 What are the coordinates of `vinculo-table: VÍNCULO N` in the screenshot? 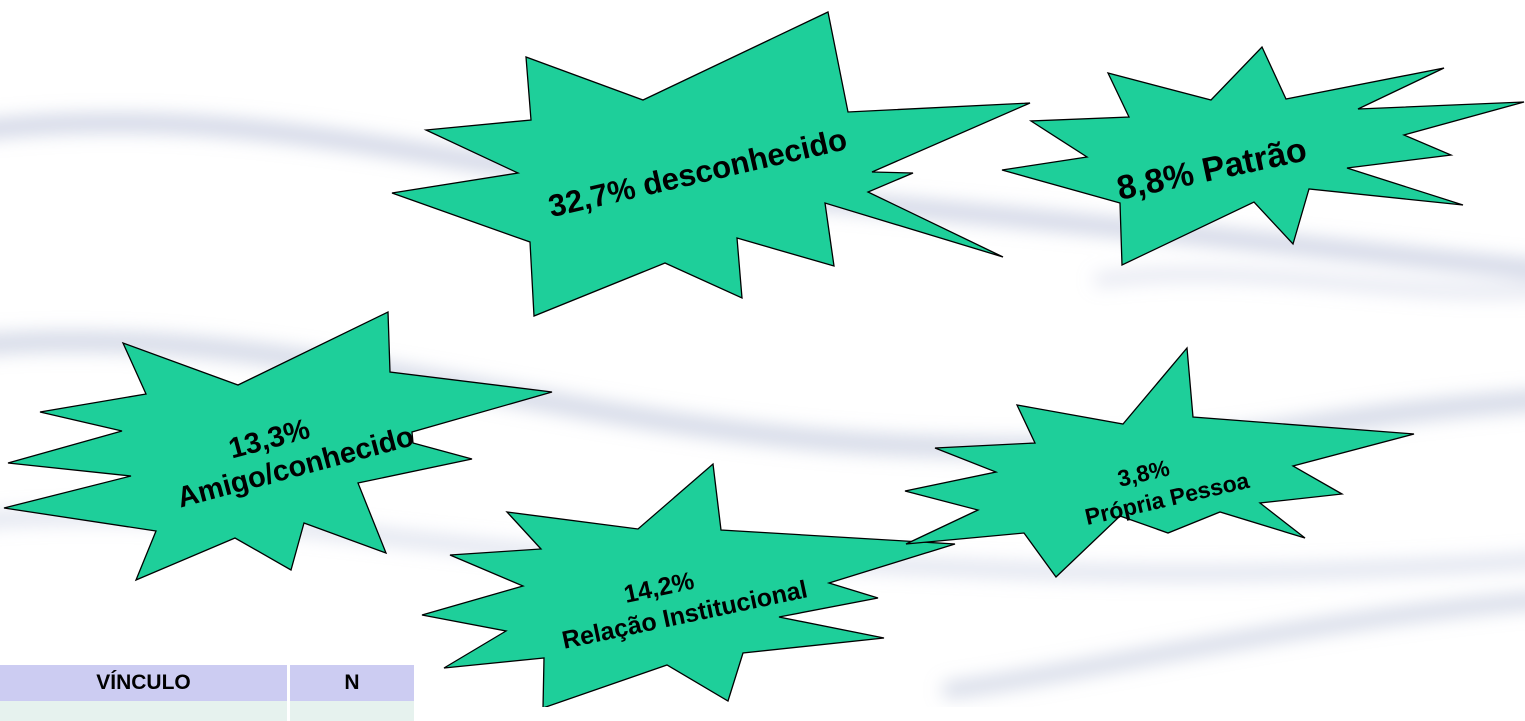 It's located at (207, 693).